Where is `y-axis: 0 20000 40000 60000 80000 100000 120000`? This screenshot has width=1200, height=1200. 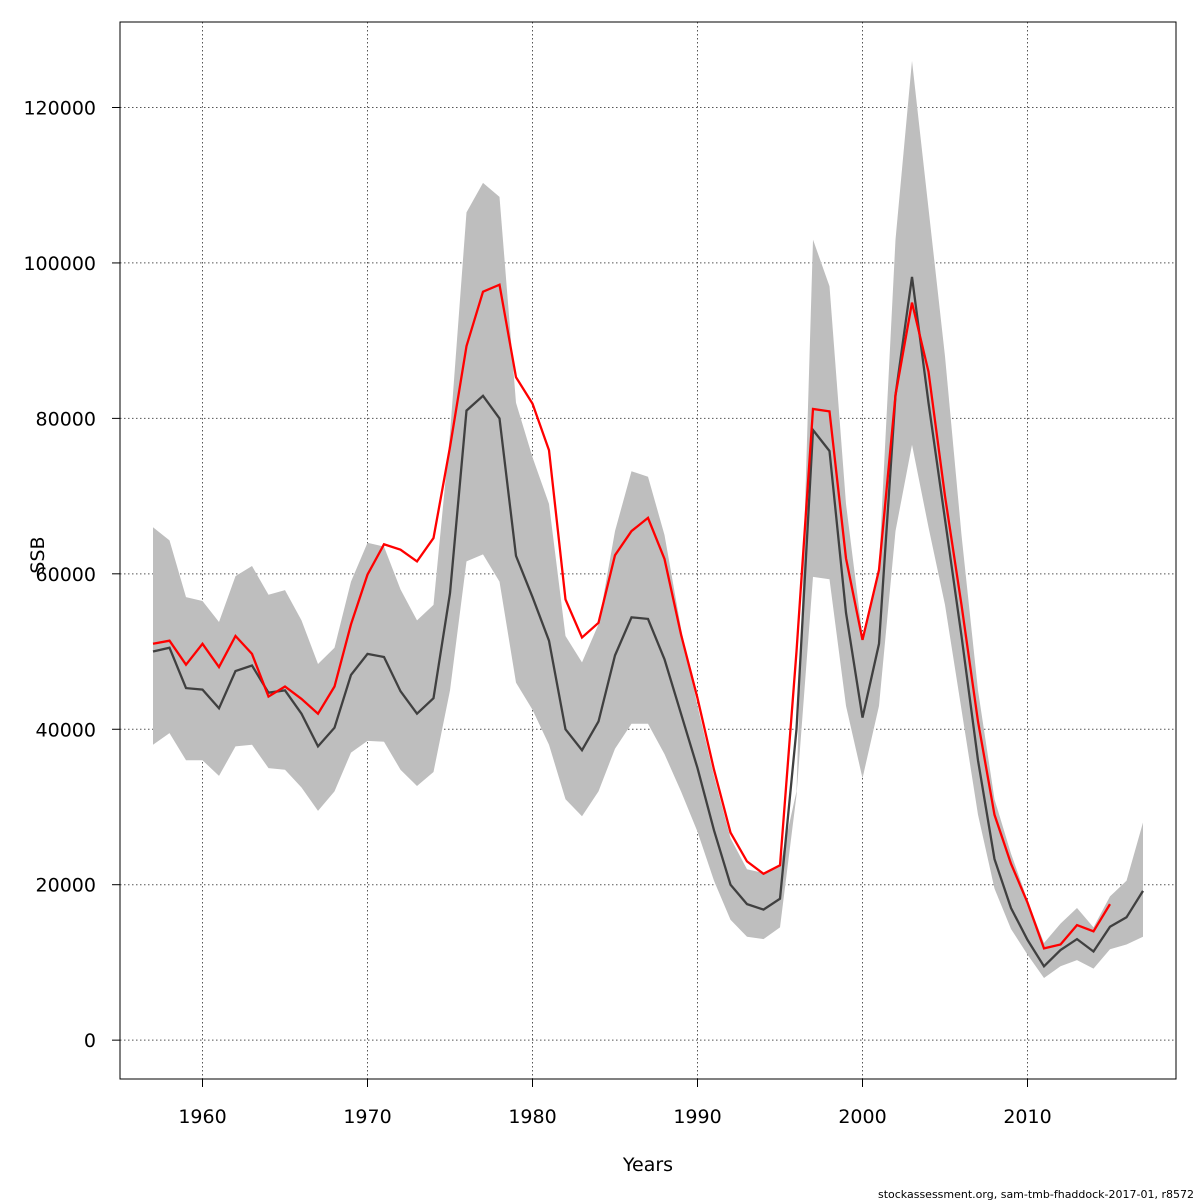
y-axis: 0 20000 40000 60000 80000 100000 120000 is located at coordinates (71, 574).